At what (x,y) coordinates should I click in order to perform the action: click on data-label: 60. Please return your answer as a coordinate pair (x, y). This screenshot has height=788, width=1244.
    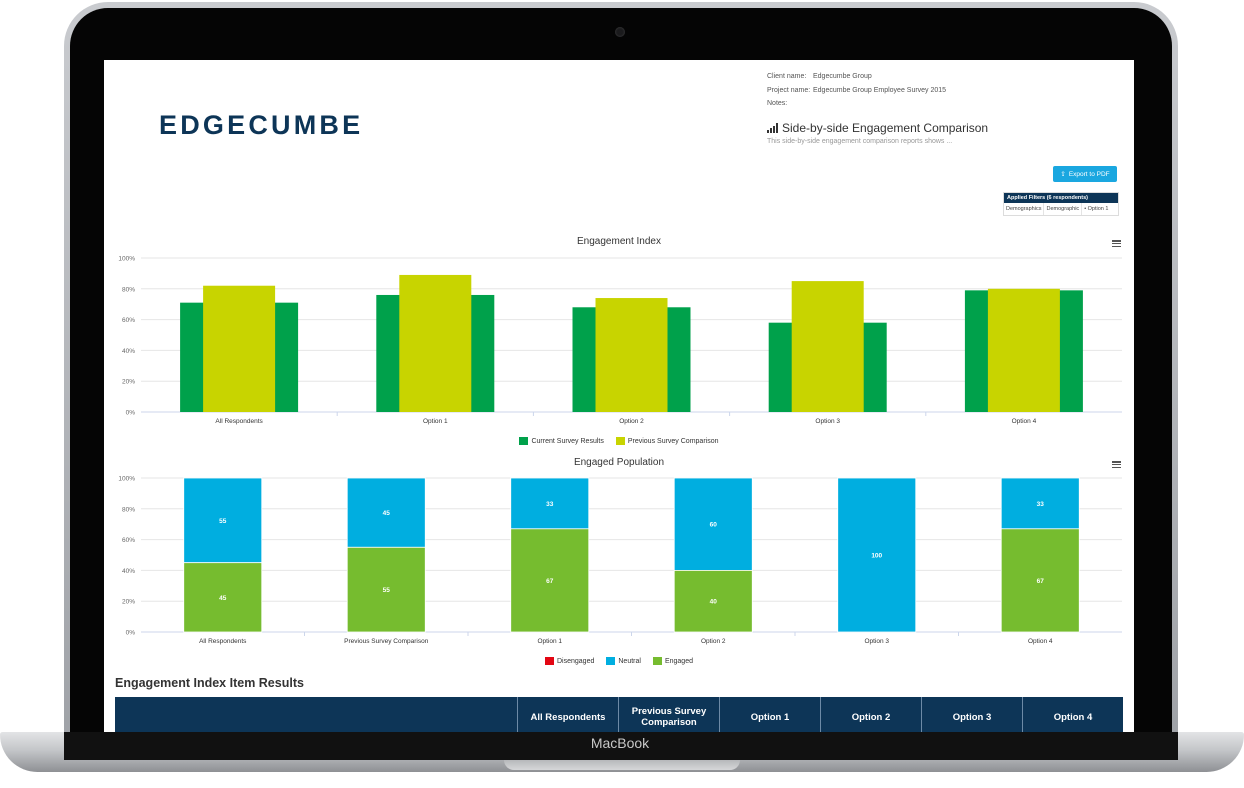
    Looking at the image, I should click on (714, 525).